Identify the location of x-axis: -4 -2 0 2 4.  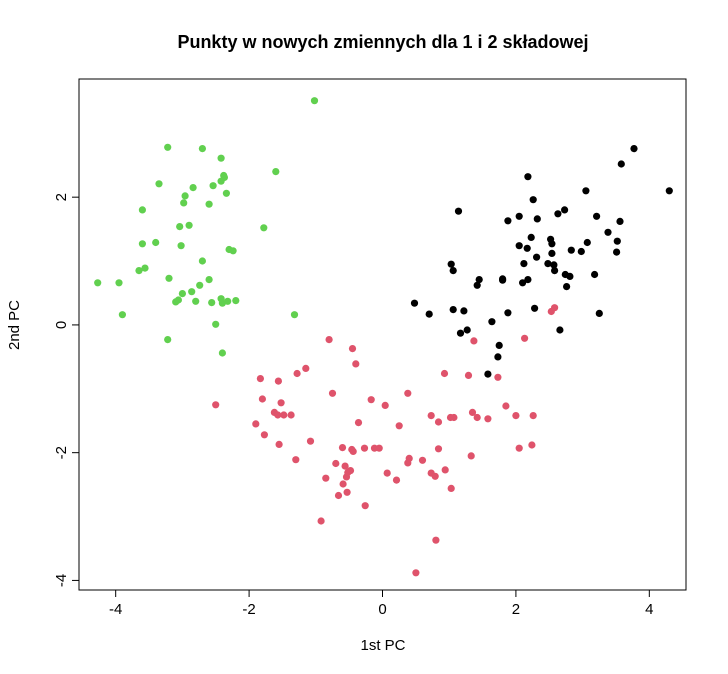
(381, 603).